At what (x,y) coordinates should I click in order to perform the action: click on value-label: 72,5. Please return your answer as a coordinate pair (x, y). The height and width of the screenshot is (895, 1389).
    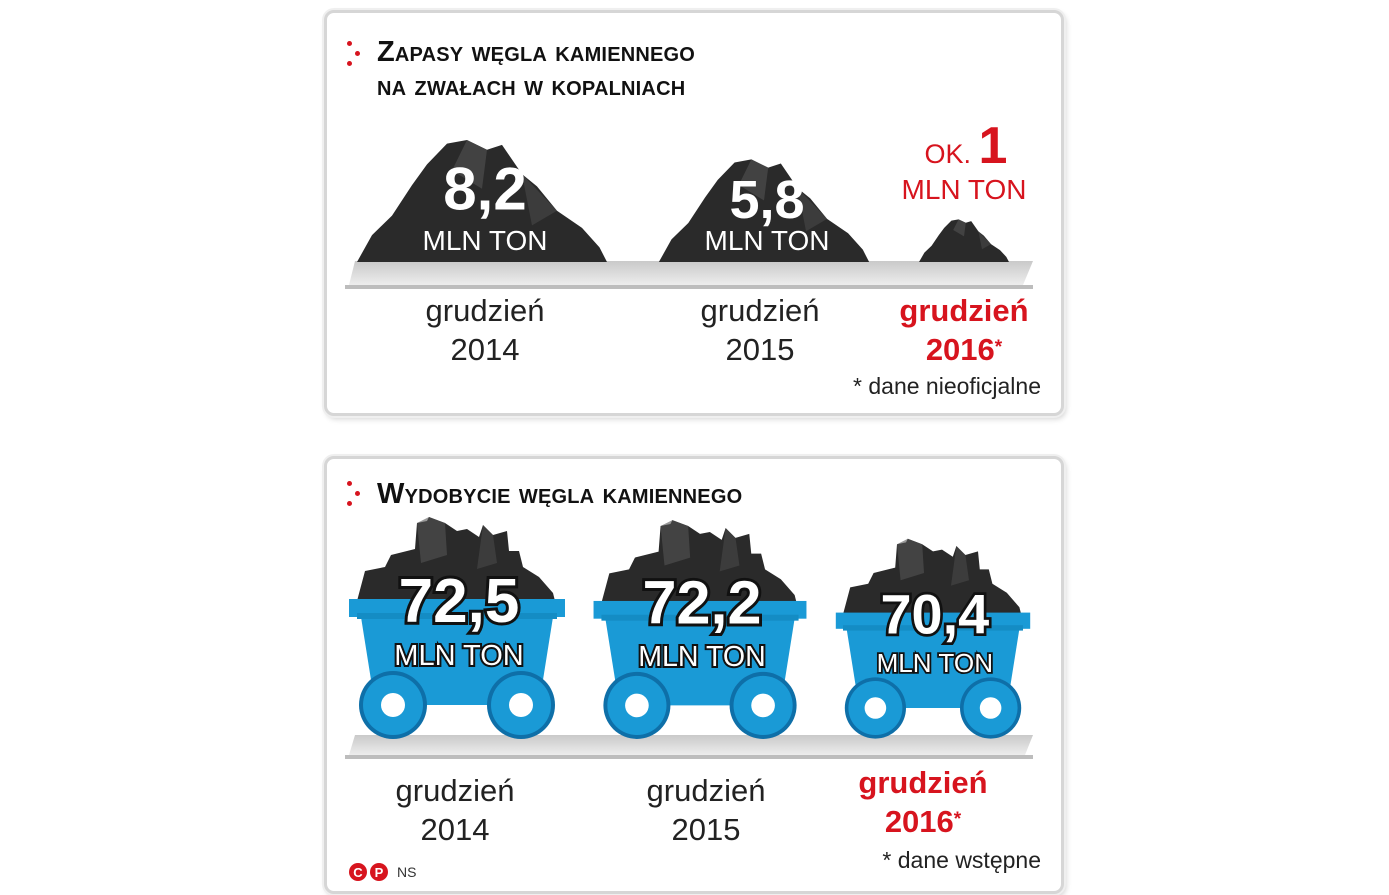
    Looking at the image, I should click on (459, 601).